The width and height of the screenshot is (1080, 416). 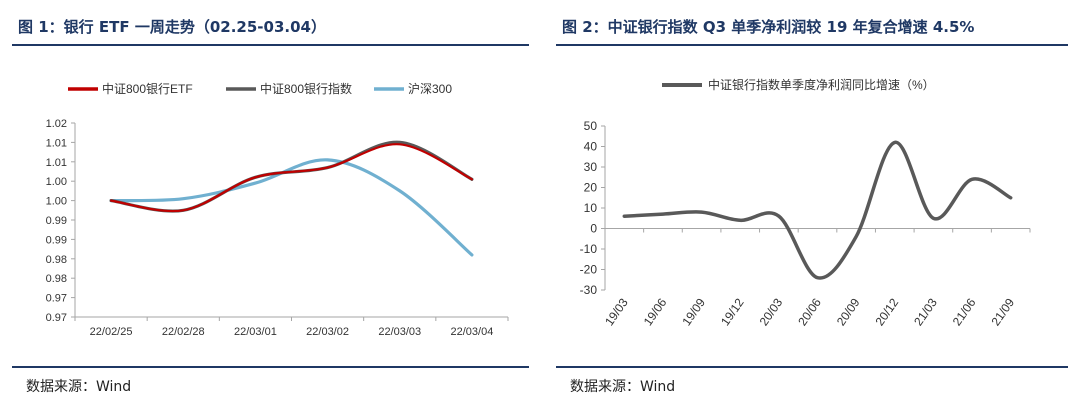 I want to click on x-tick-label: 22/02/28, so click(x=183, y=332).